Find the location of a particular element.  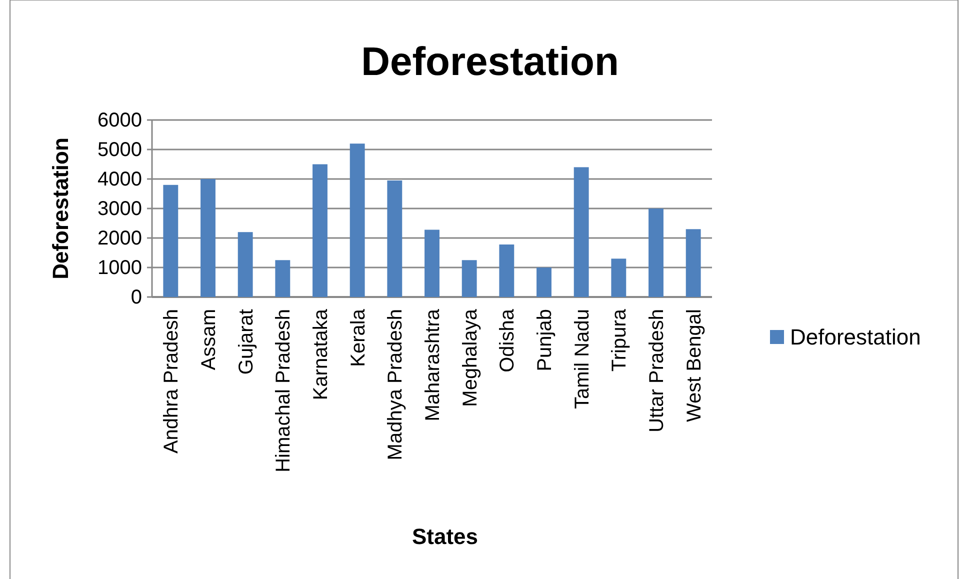

x-tick-label: West Bengal is located at coordinates (694, 365).